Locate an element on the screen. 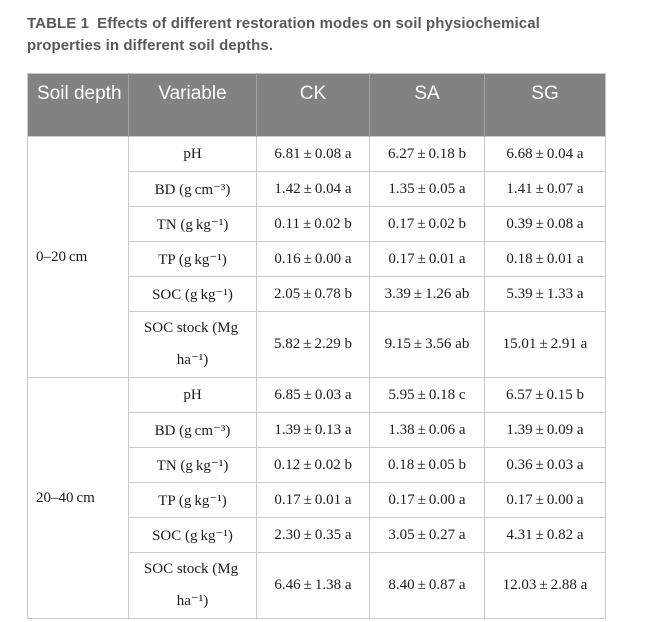 This screenshot has width=670, height=622. table-number-label: TABLE 1 is located at coordinates (58, 23).